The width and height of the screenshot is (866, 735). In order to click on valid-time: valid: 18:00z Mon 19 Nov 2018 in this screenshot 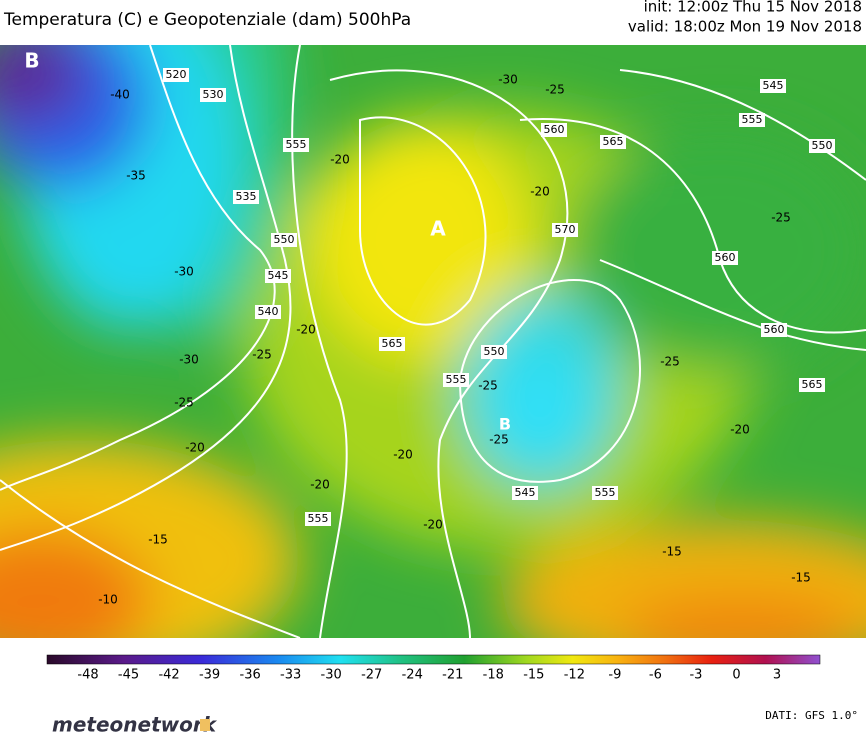, I will do `click(745, 27)`.